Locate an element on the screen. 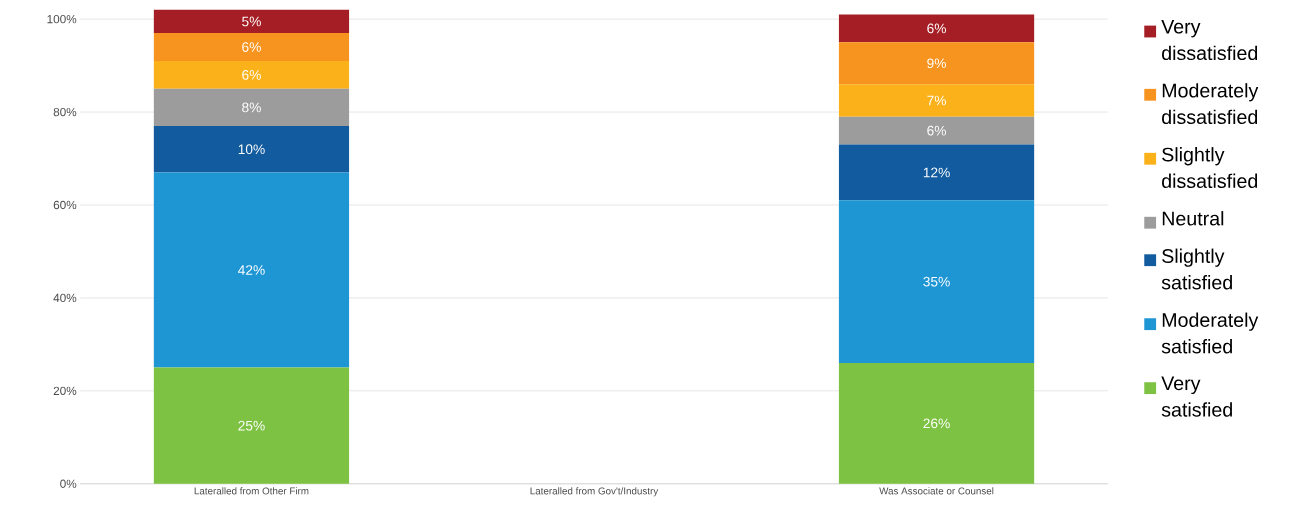  data-label: 5% is located at coordinates (251, 21).